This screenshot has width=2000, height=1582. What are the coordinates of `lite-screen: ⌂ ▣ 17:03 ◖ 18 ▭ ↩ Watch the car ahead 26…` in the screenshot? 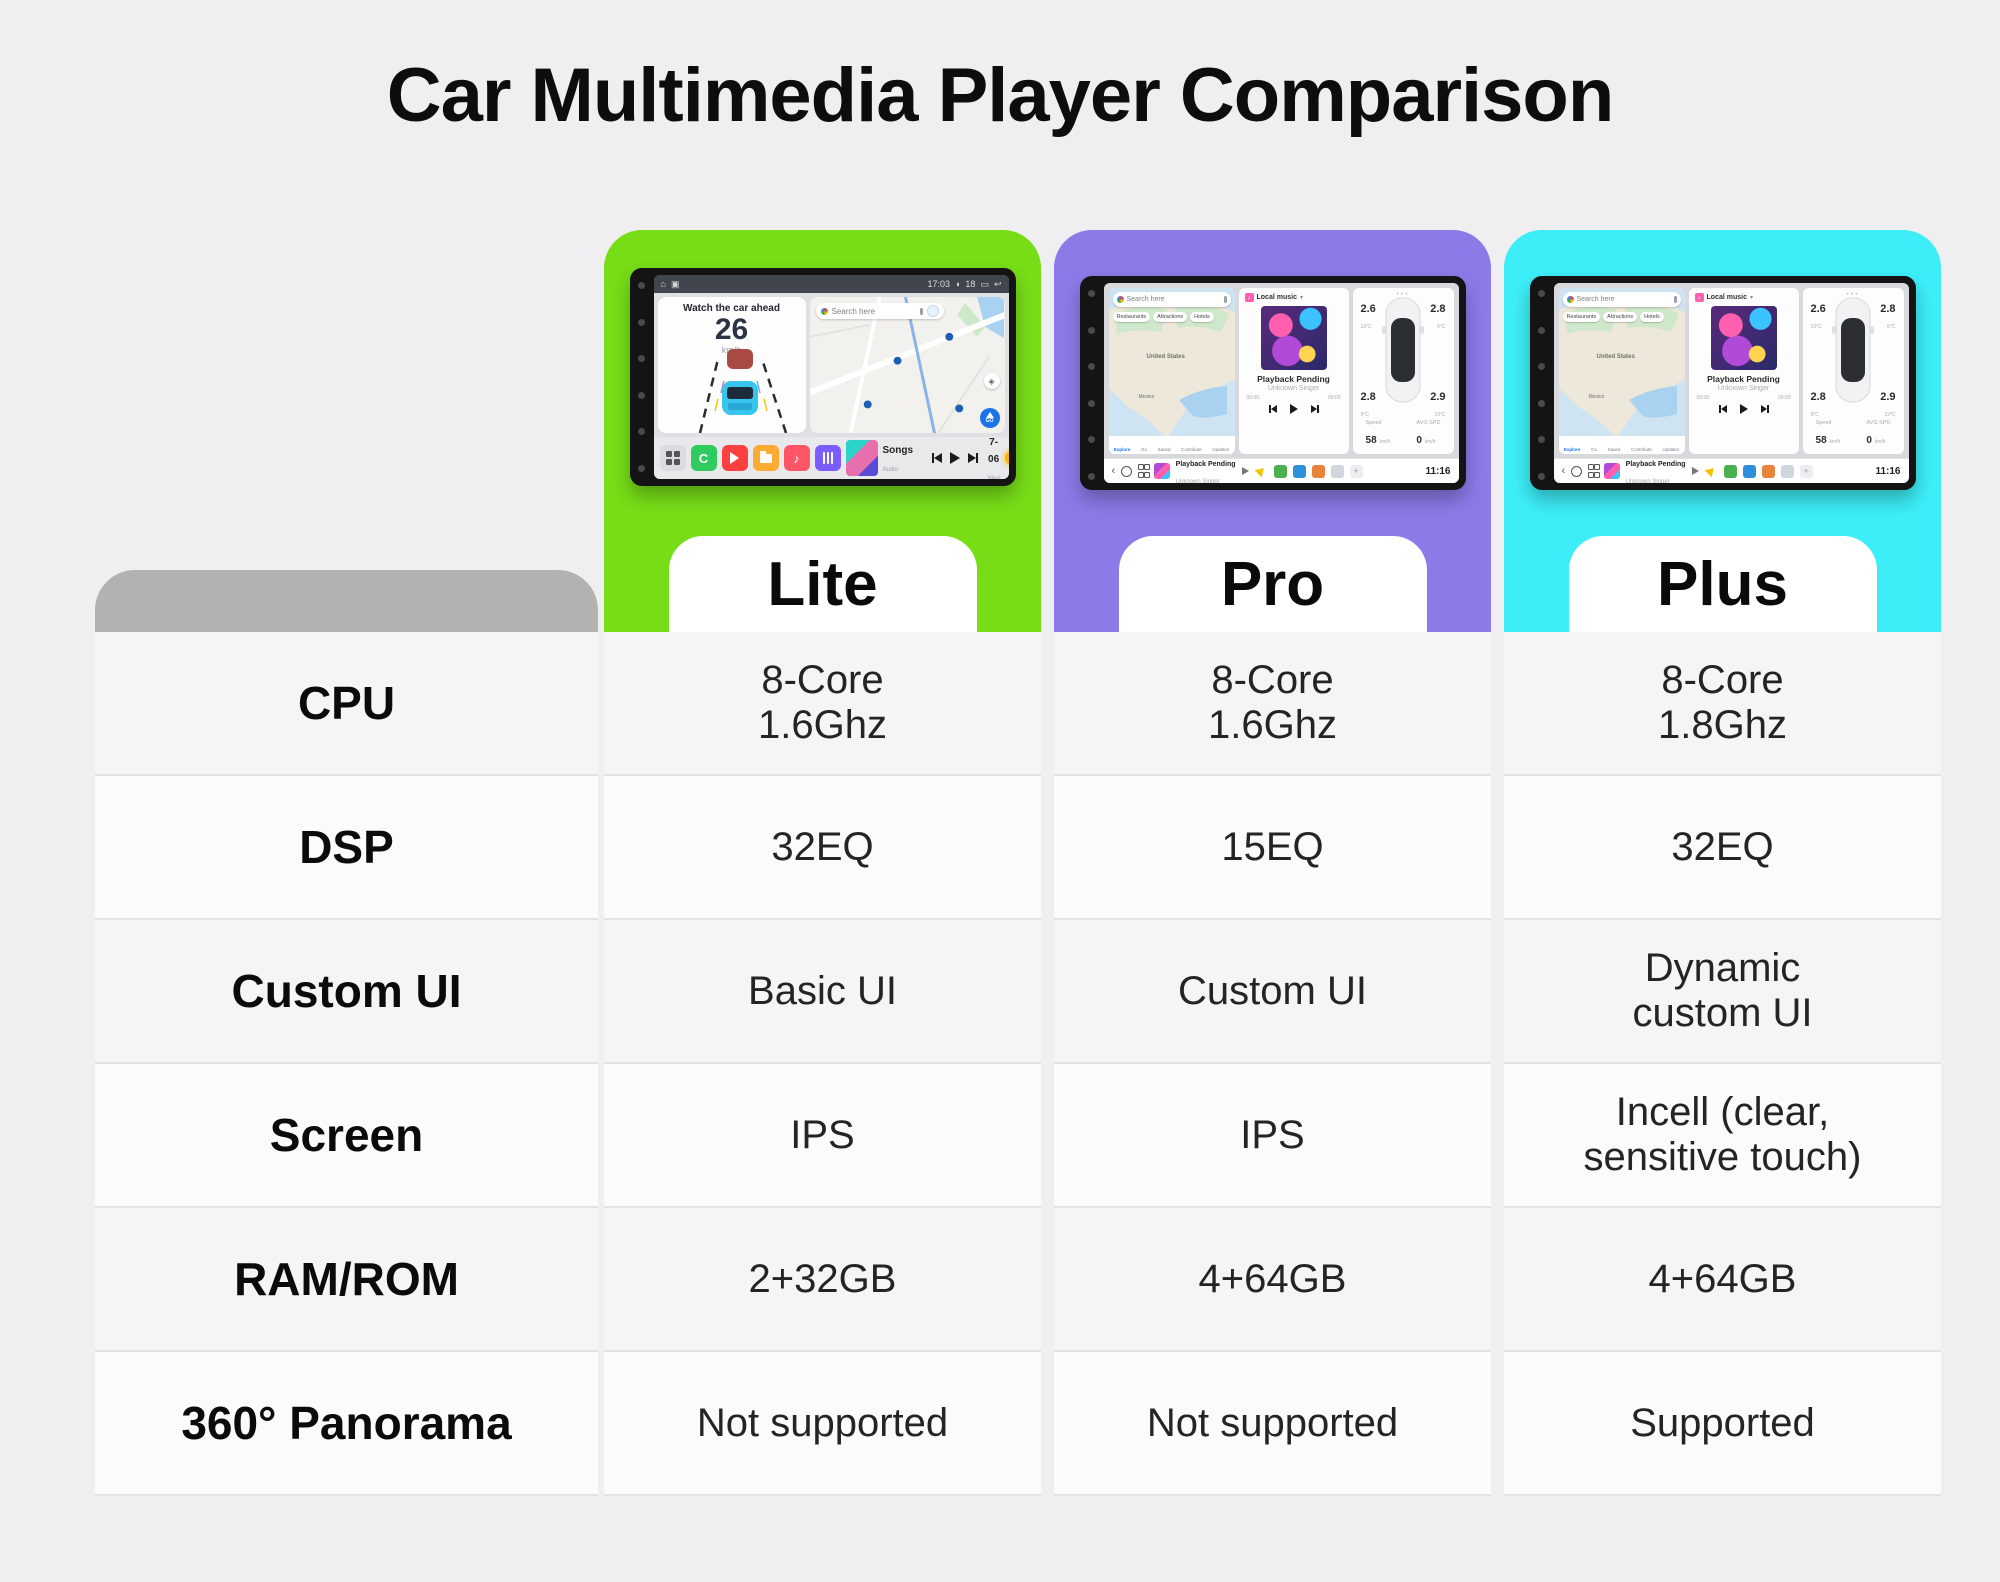 It's located at (831, 377).